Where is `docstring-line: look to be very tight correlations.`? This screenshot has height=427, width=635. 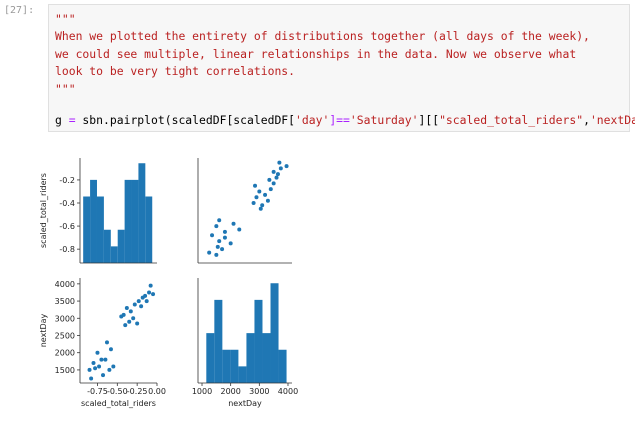
docstring-line: look to be very tight correlations. is located at coordinates (175, 71).